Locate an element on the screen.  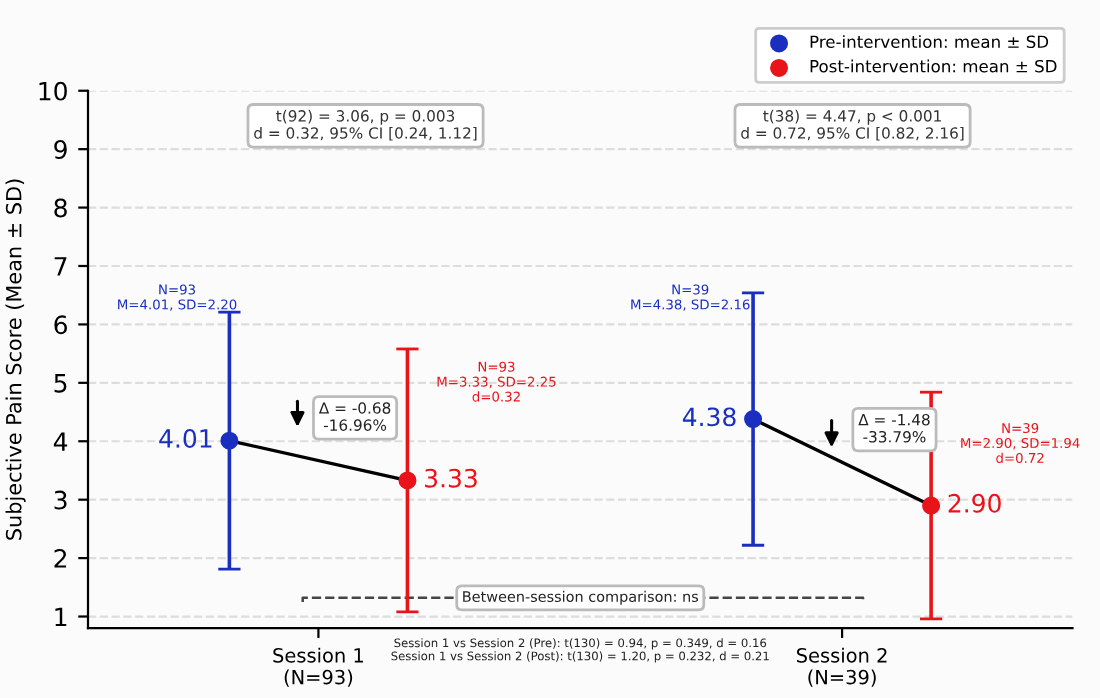
data-label: 4.38 is located at coordinates (709, 417).